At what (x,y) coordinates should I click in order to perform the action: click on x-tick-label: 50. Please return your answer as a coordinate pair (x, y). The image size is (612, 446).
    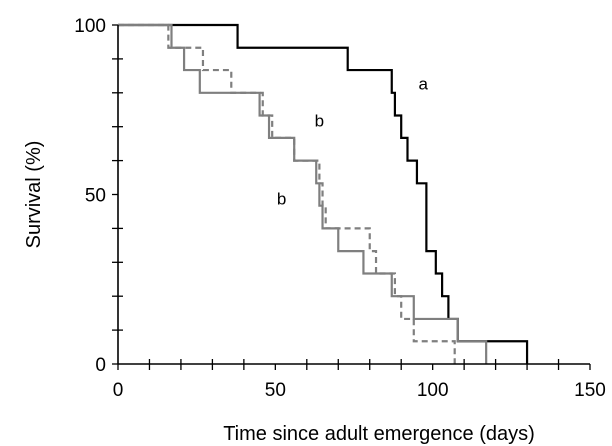
    Looking at the image, I should click on (275, 390).